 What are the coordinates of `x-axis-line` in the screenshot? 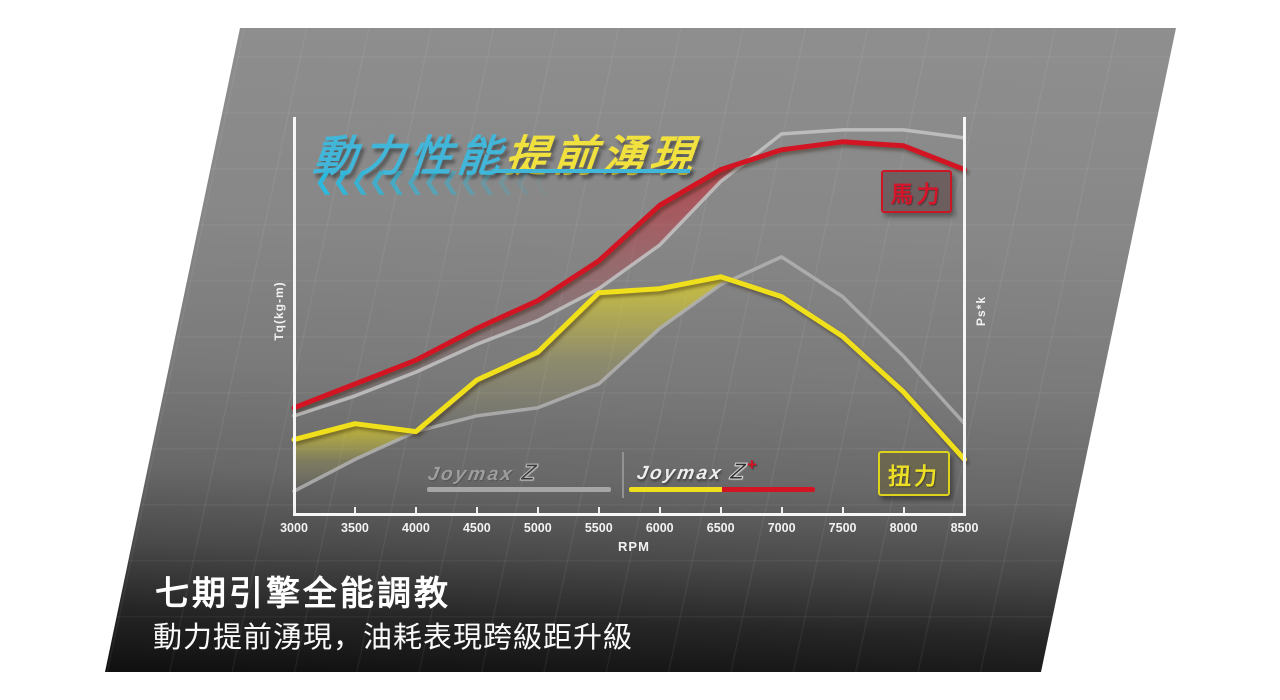 It's located at (629, 514).